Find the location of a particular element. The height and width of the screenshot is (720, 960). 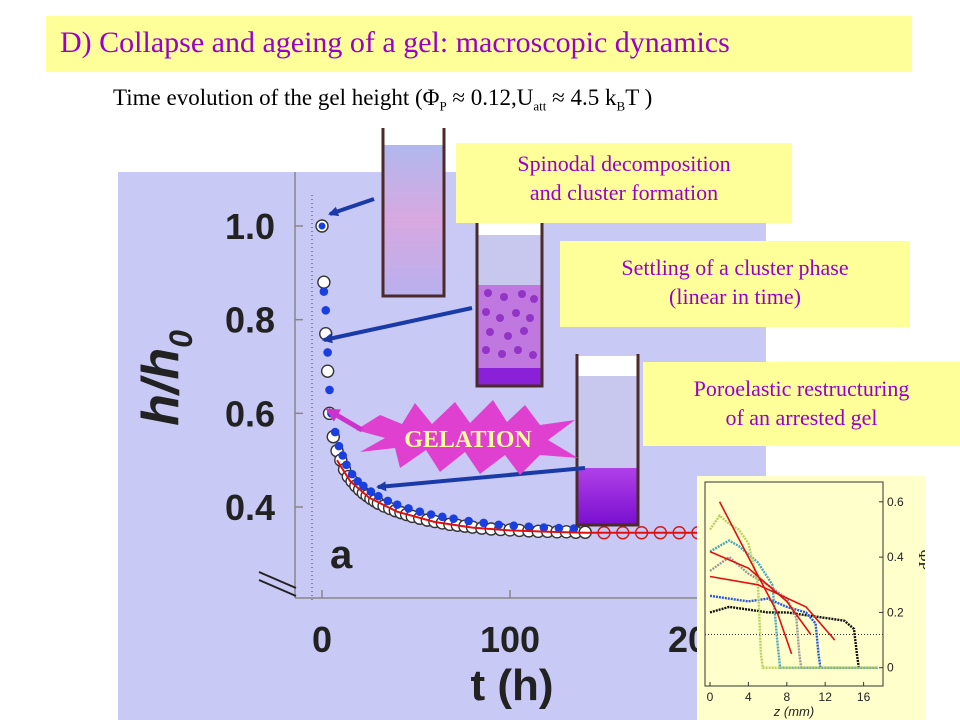

y-tick-label: 0.8 is located at coordinates (250, 320).